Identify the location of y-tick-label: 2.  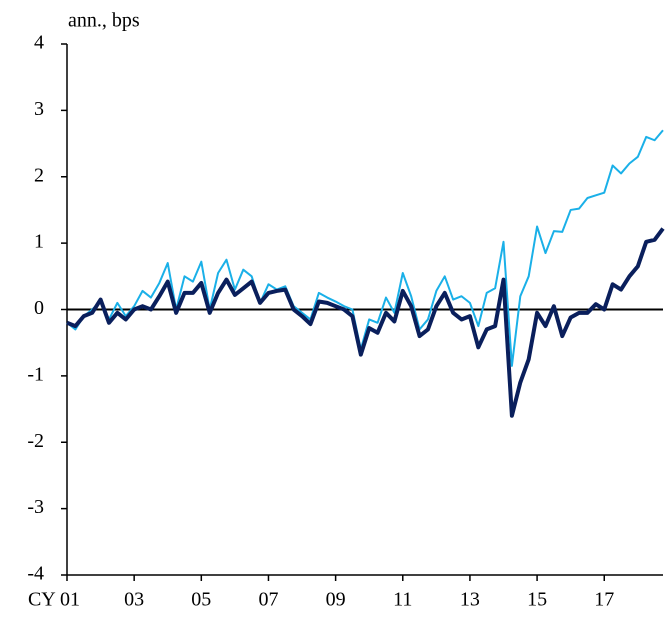
(39, 175).